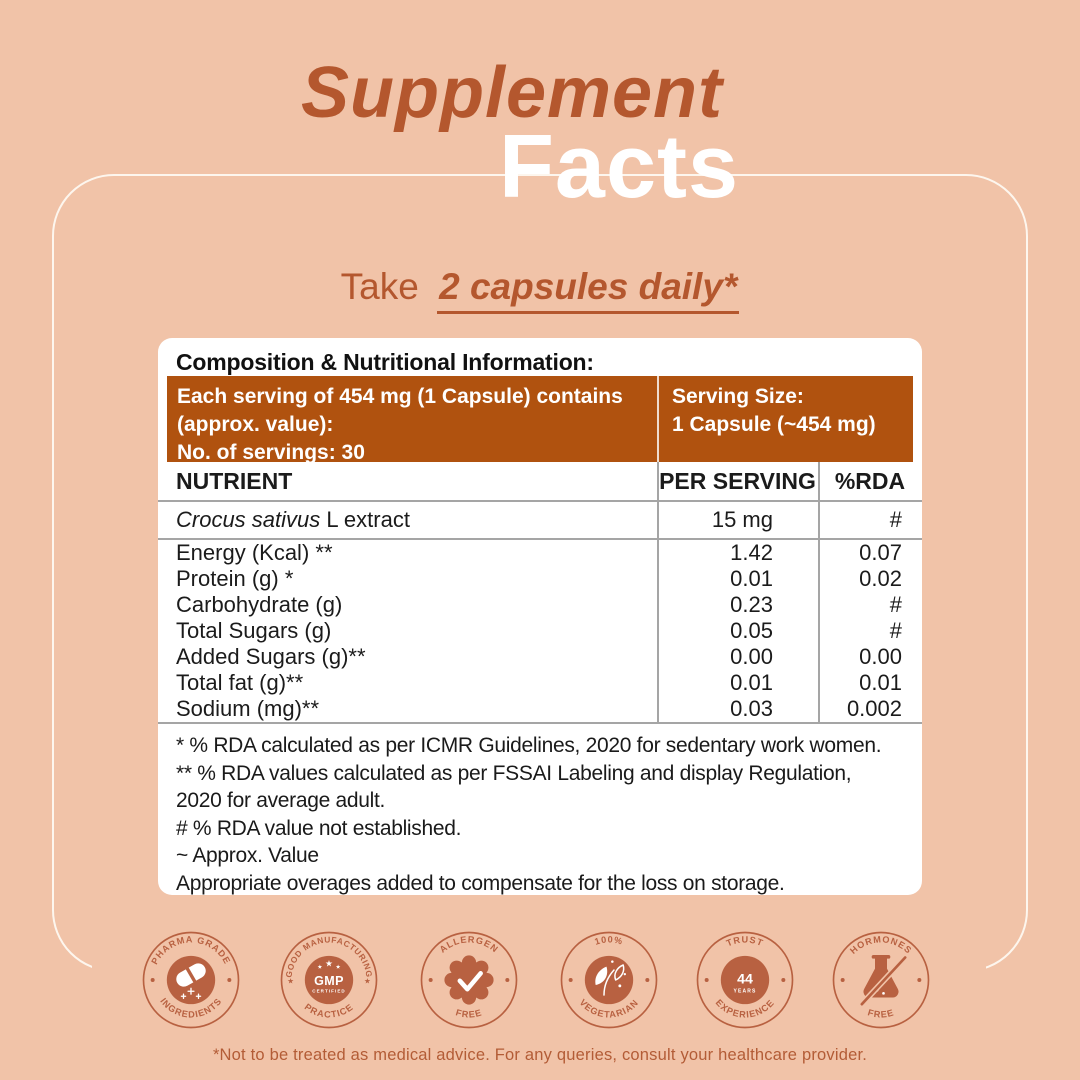 This screenshot has height=1080, width=1080. Describe the element at coordinates (271, 452) in the screenshot. I see `band-line: No. of servings: 30` at that location.